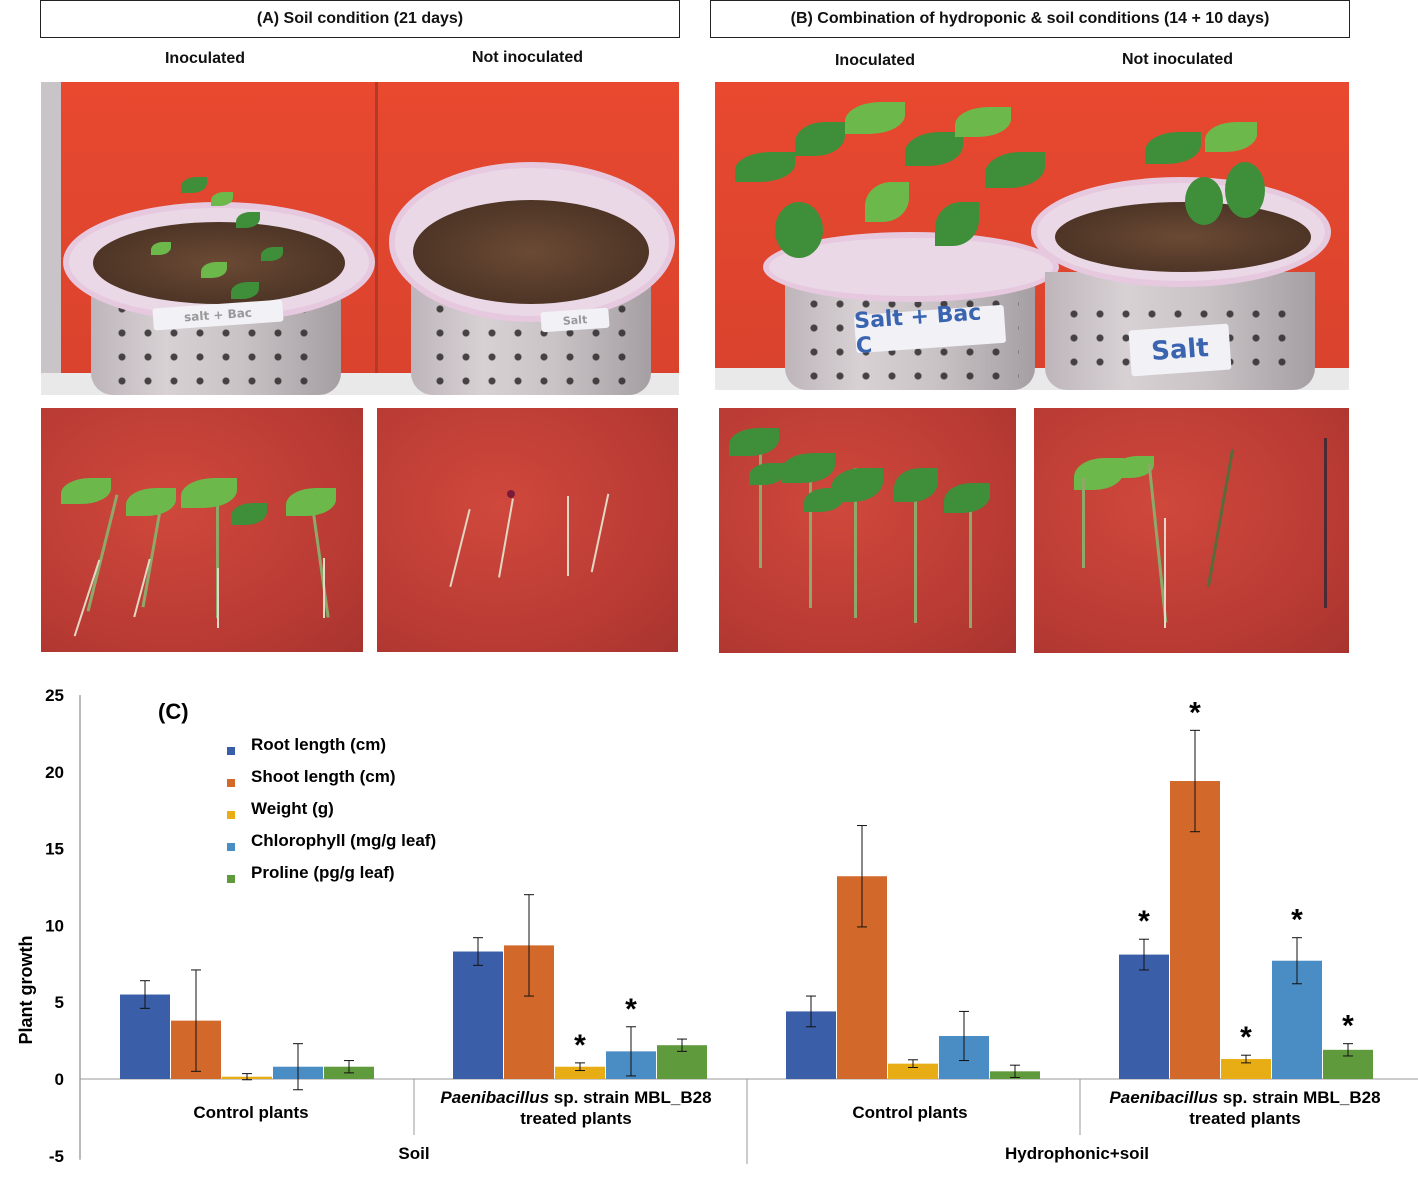  I want to click on panel-b-pot-photo: Salt + Bac C Salt, so click(1032, 236).